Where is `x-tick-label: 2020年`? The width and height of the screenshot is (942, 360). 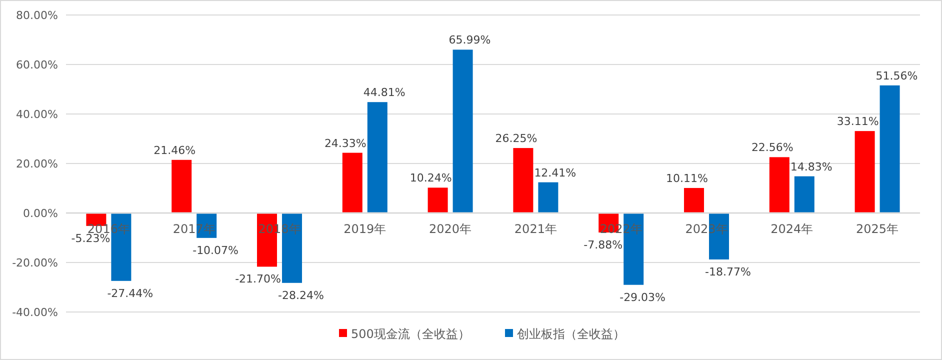
x-tick-label: 2020年 is located at coordinates (450, 229).